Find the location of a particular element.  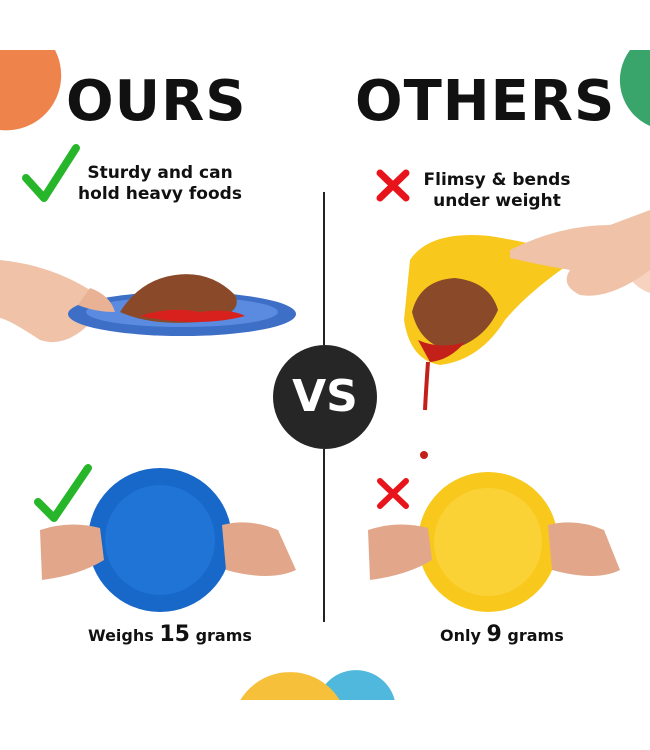

ours-feature-text: Sturdy and can hold heavy foods is located at coordinates (160, 184).